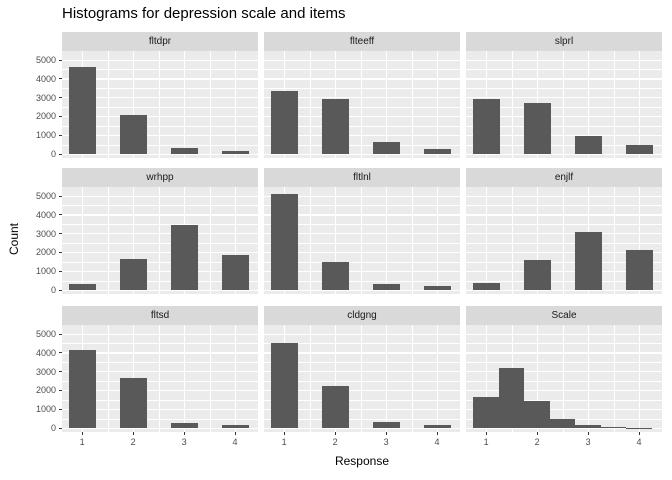  What do you see at coordinates (564, 177) in the screenshot?
I see `facet-strip-label: enjlf` at bounding box center [564, 177].